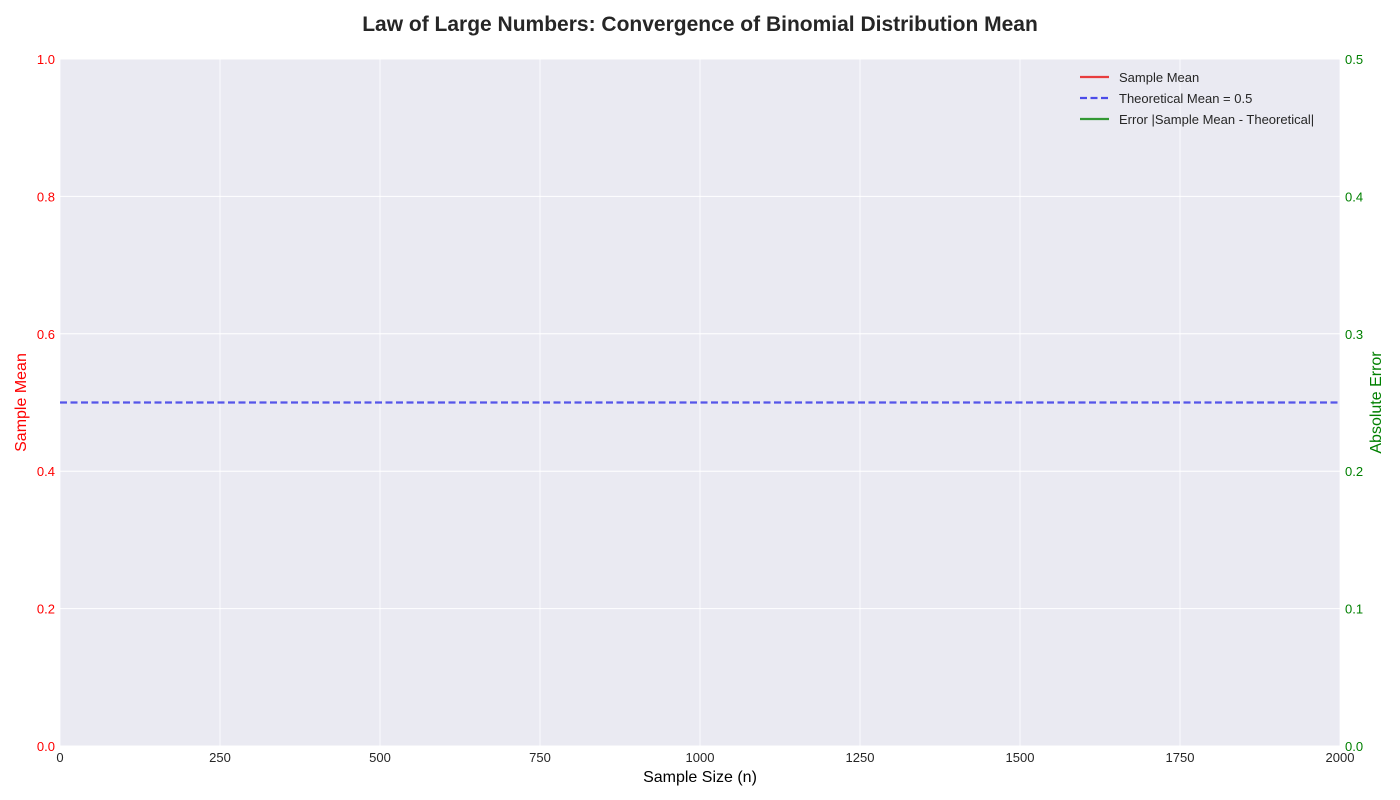  Describe the element at coordinates (1354, 609) in the screenshot. I see `y2-tick-label: 0.1` at that location.